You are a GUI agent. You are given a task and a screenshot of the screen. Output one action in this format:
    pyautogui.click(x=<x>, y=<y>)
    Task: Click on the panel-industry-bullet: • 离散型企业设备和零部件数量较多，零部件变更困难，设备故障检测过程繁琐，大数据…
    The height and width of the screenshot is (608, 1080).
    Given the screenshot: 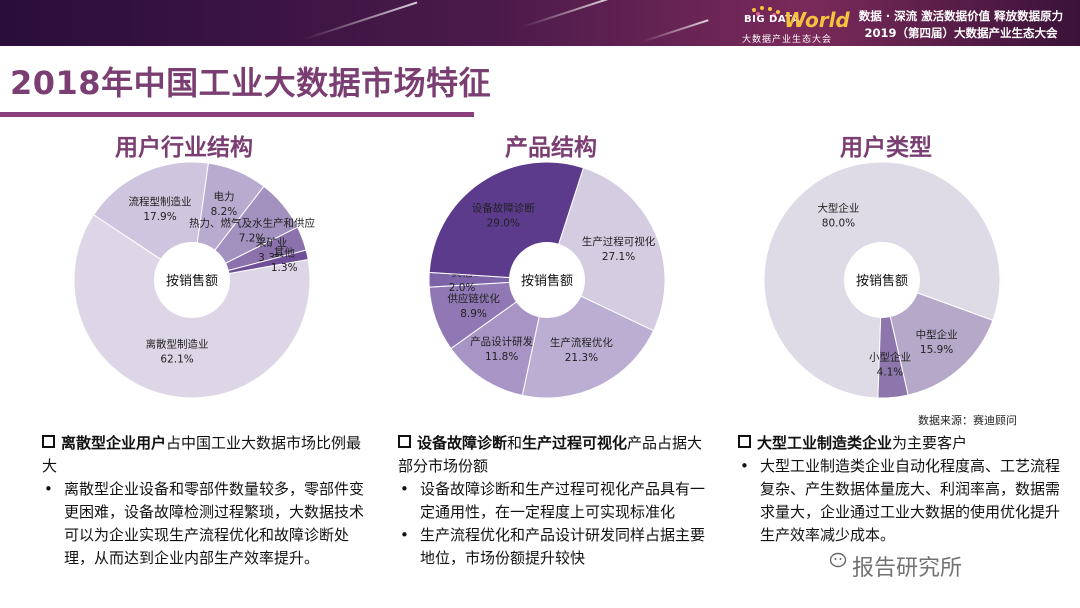 What is the action you would take?
    pyautogui.click(x=203, y=524)
    